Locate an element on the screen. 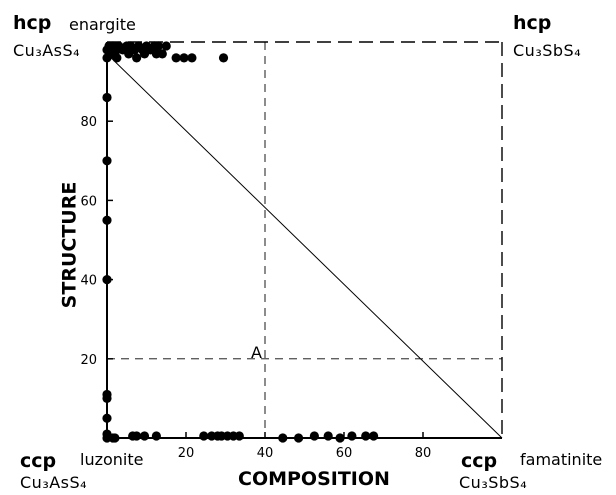 Image resolution: width=616 pixels, height=495 pixels. y-axis-title: STRUCTURE is located at coordinates (69, 245).